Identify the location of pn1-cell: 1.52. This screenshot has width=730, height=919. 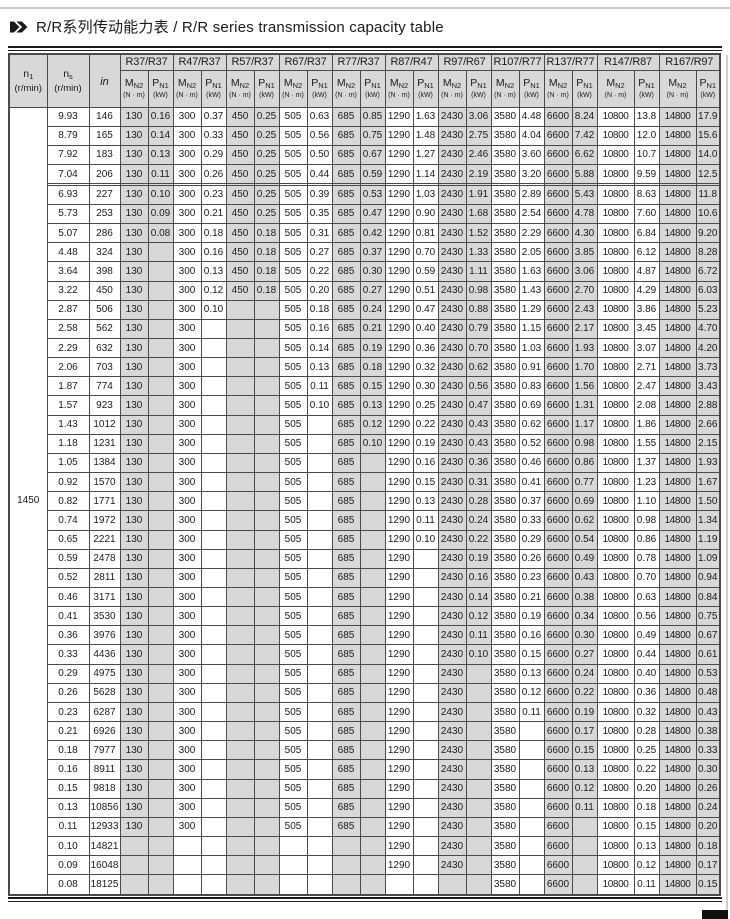
(478, 233).